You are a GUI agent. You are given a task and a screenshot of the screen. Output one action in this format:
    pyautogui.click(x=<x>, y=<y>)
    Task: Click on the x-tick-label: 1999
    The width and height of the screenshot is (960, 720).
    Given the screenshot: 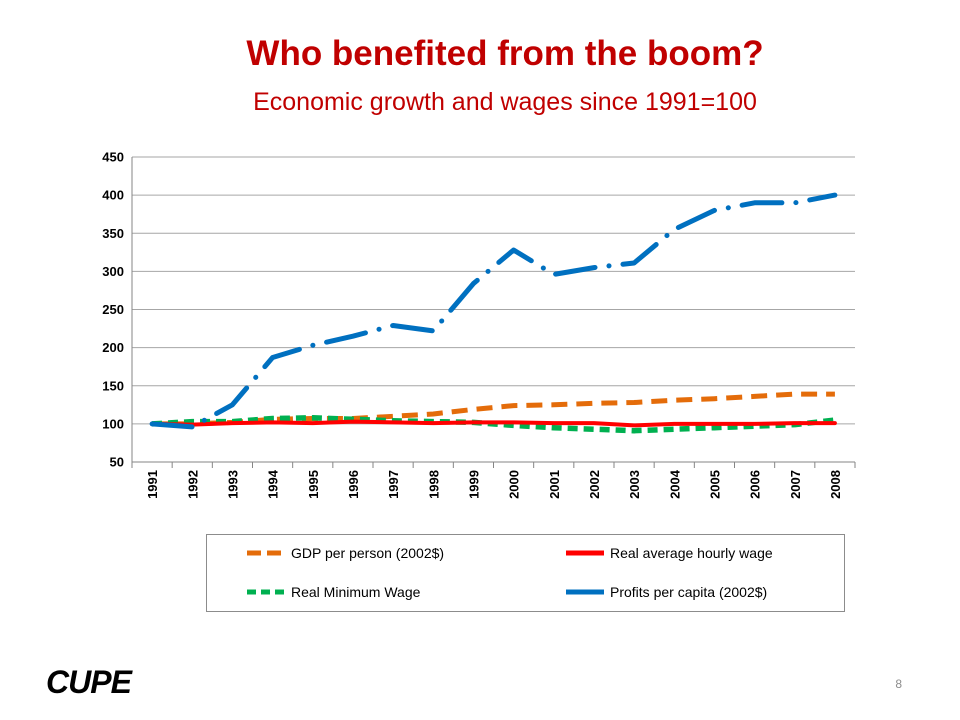 What is the action you would take?
    pyautogui.click(x=473, y=484)
    